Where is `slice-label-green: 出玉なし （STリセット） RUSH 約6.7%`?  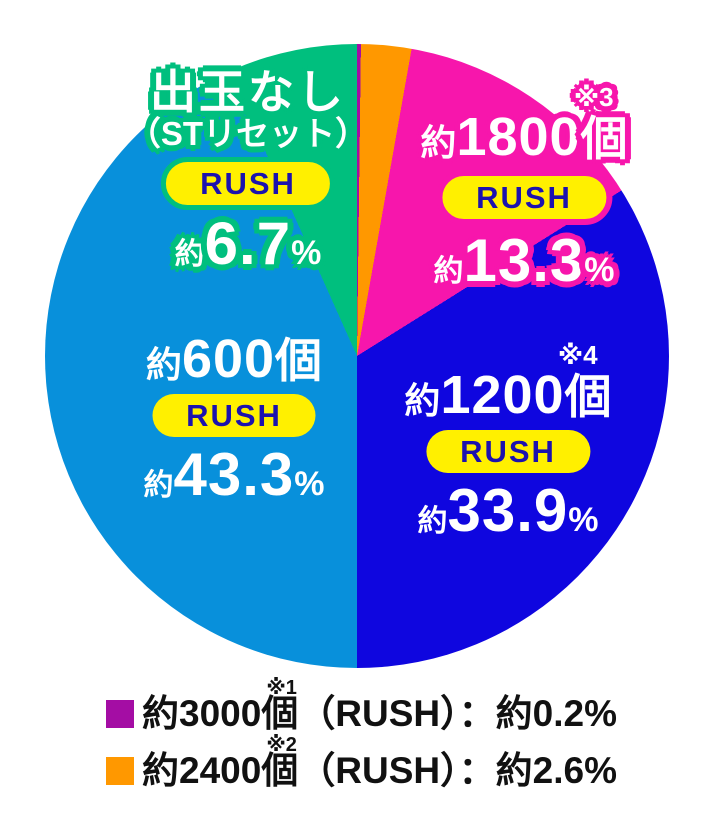
slice-label-green: 出玉なし （STリセット） RUSH 約6.7% is located at coordinates (248, 171).